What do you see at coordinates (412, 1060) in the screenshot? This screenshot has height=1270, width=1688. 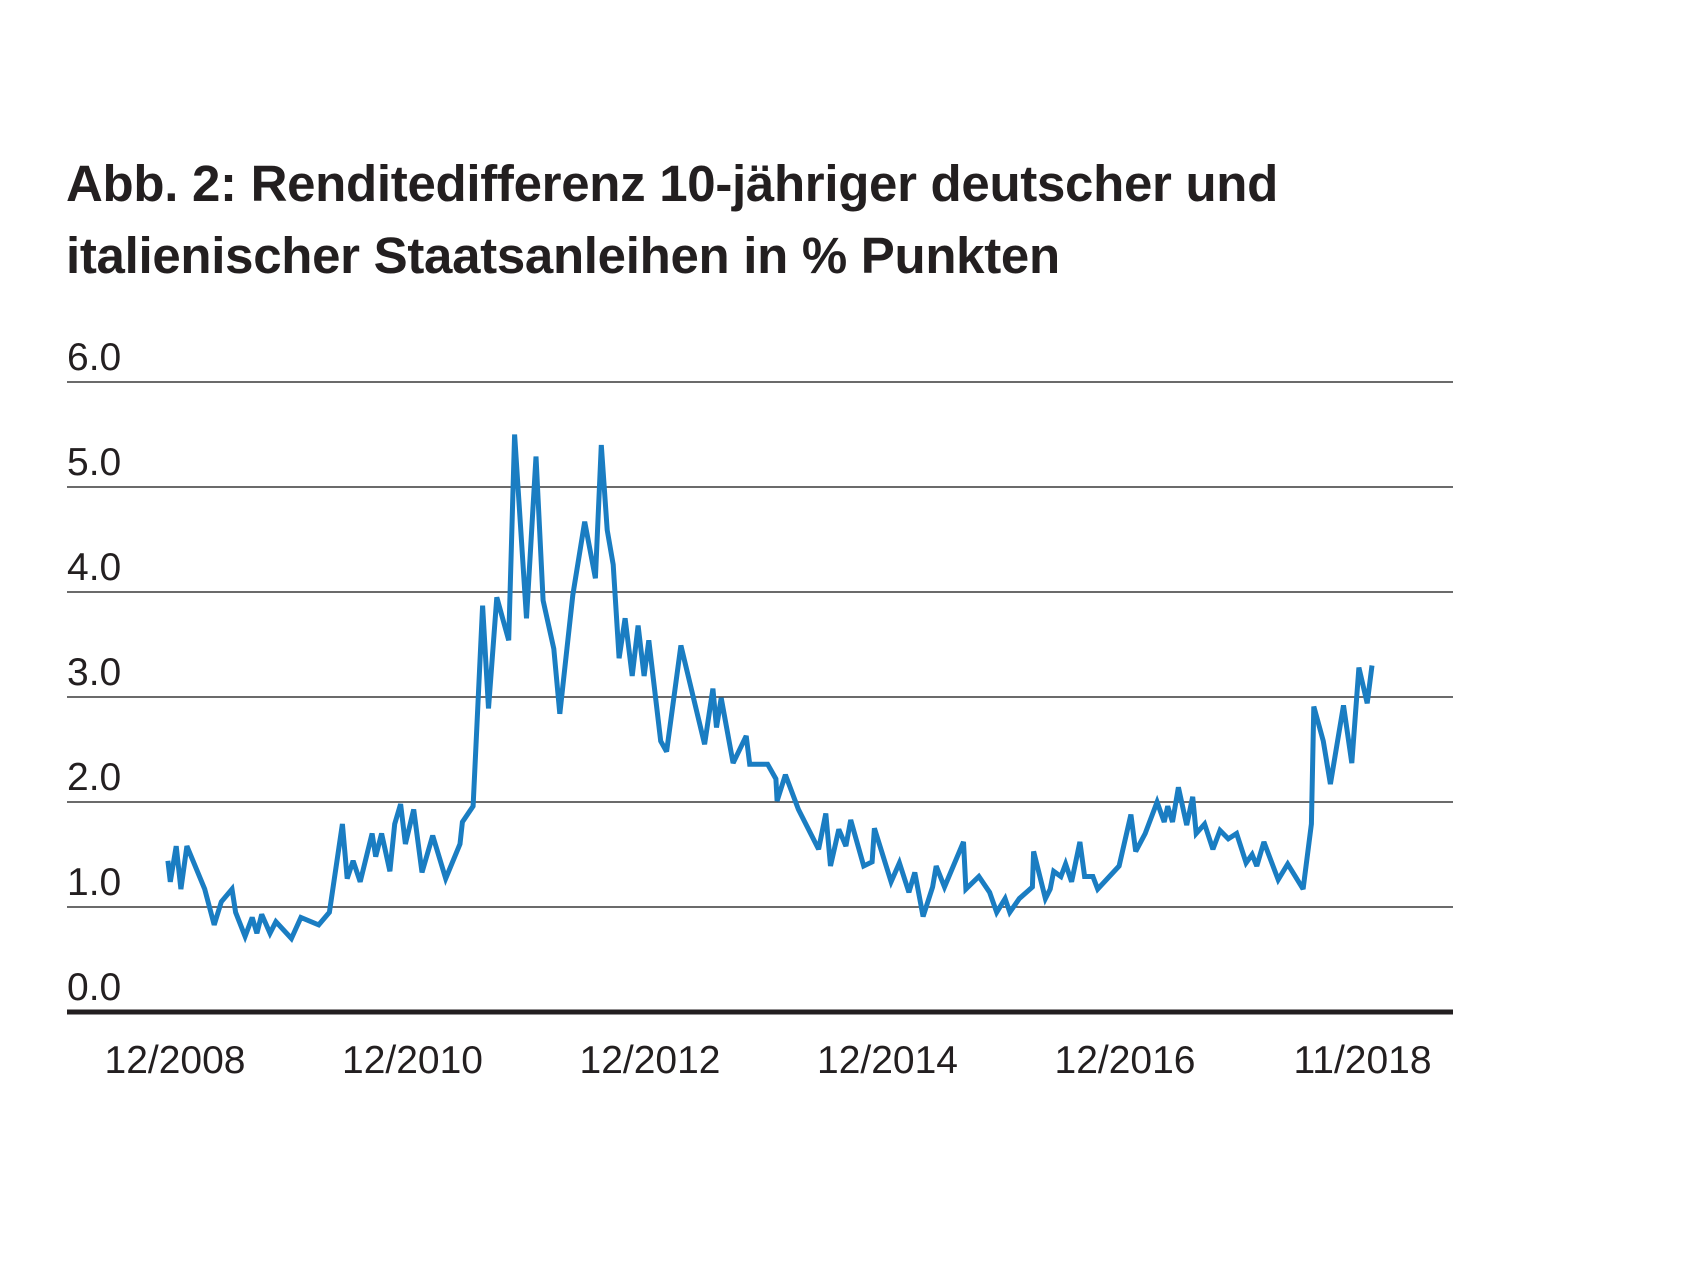 I see `x-tick-label: 12/2010` at bounding box center [412, 1060].